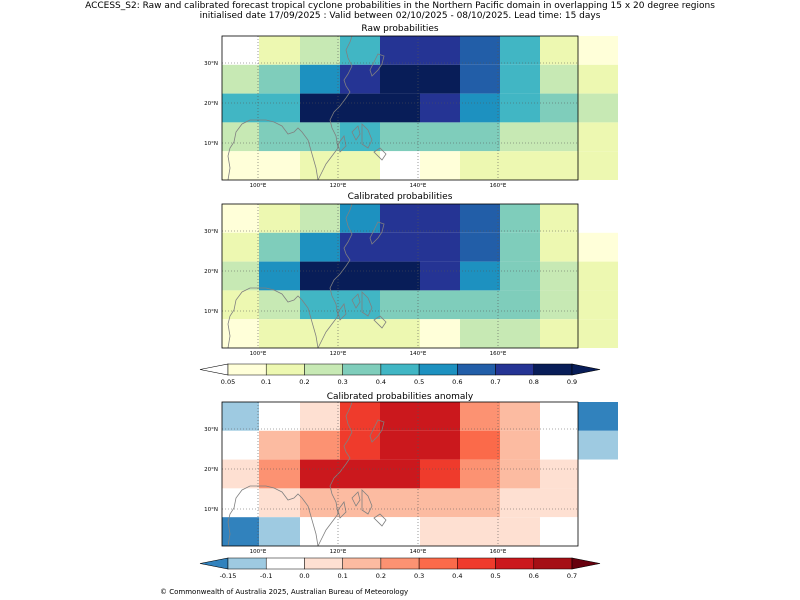 The width and height of the screenshot is (800, 600). I want to click on colorbar-under-extension, so click(214, 369).